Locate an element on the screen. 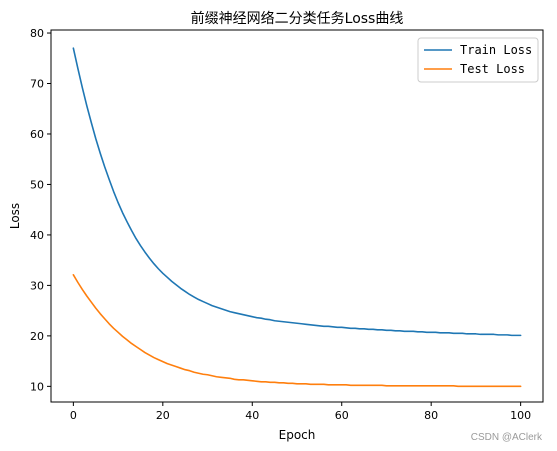 This screenshot has height=451, width=557. y-tick-label: 80 is located at coordinates (37, 33).